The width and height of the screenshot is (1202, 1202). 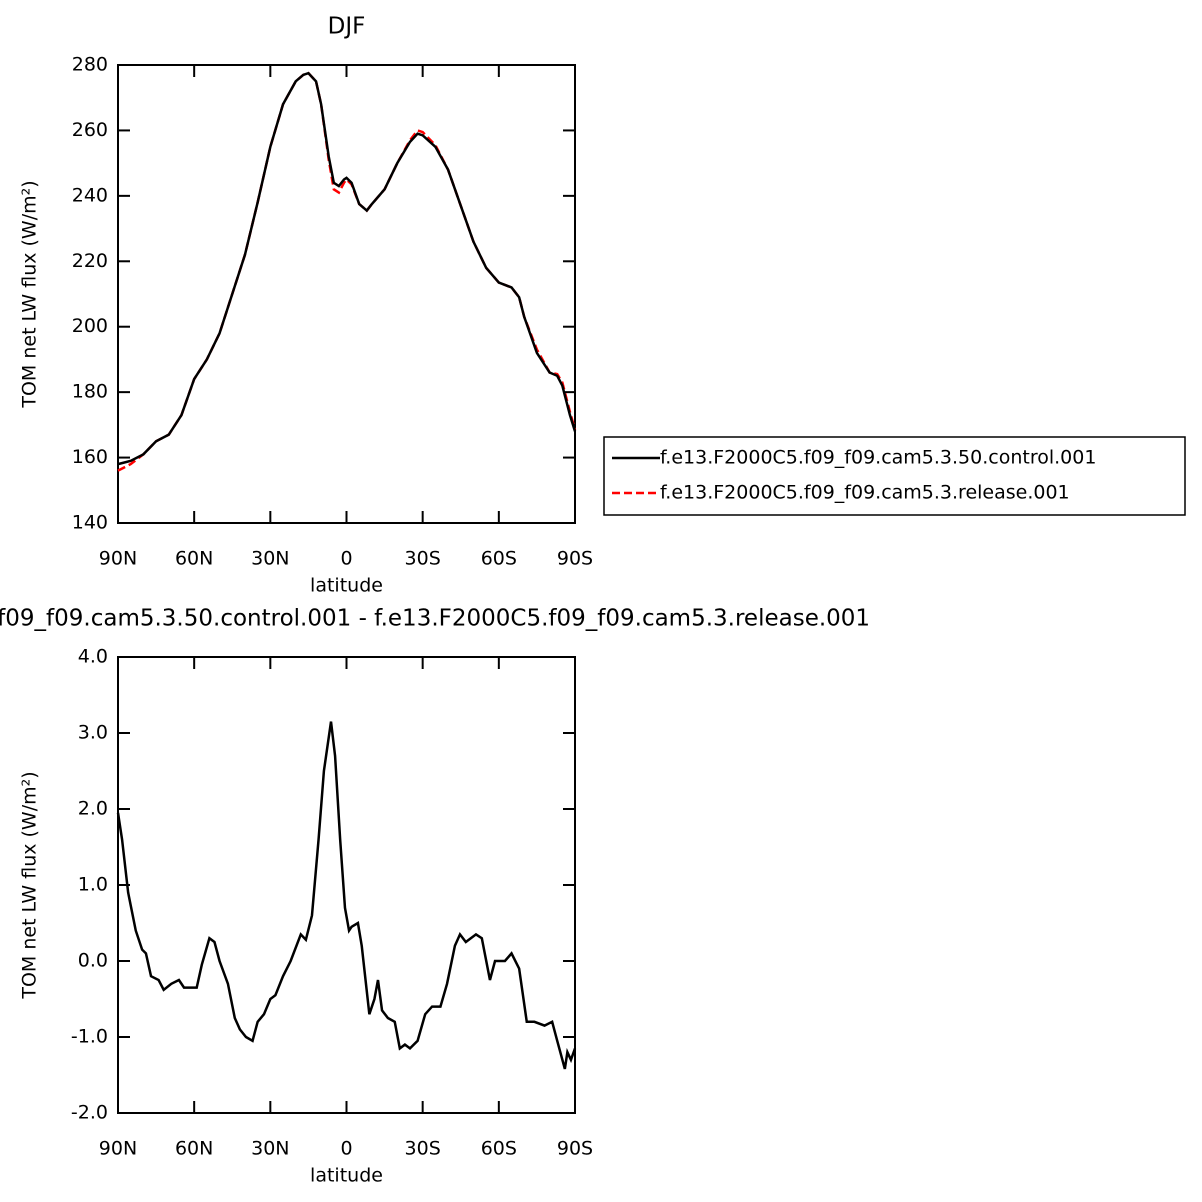 What do you see at coordinates (90, 457) in the screenshot?
I see `y-tick-label: 160` at bounding box center [90, 457].